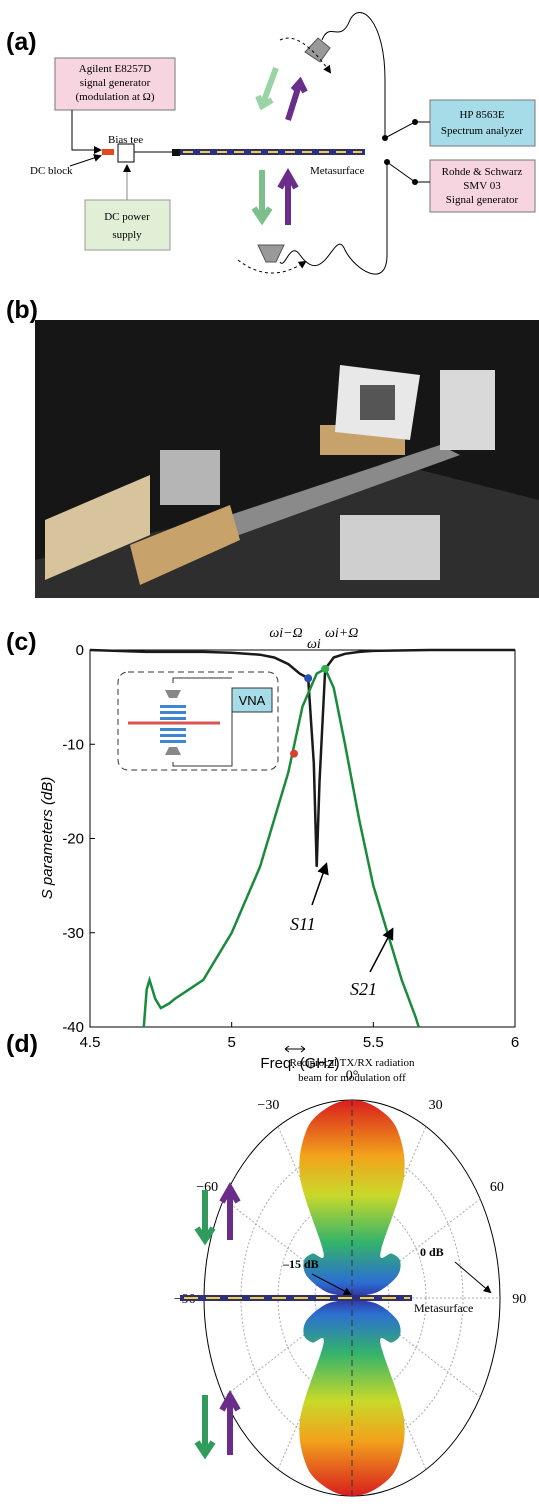 The width and height of the screenshot is (539, 1507). I want to click on x-tick-label: 5.5, so click(373, 1042).